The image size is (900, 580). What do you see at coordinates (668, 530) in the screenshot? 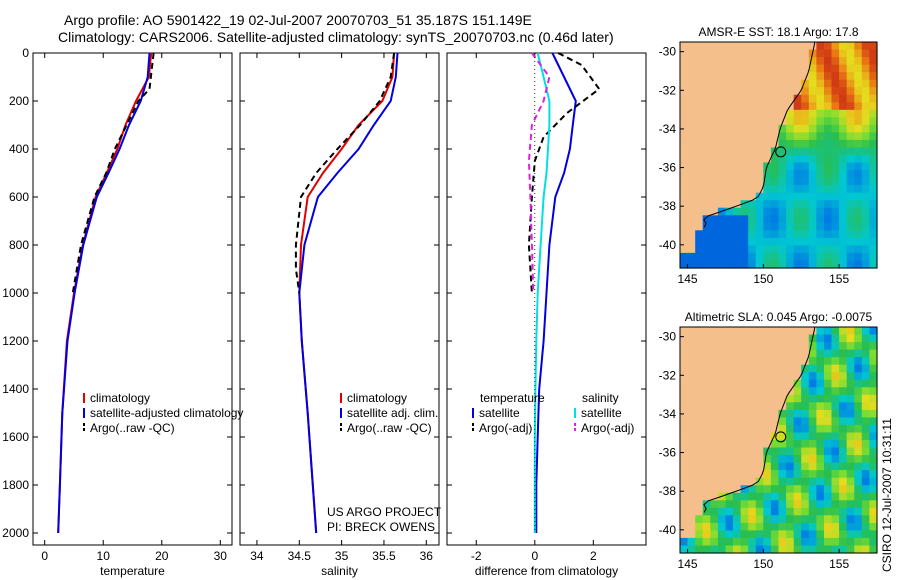
I see `sla_map-ytick-label: -40` at bounding box center [668, 530].